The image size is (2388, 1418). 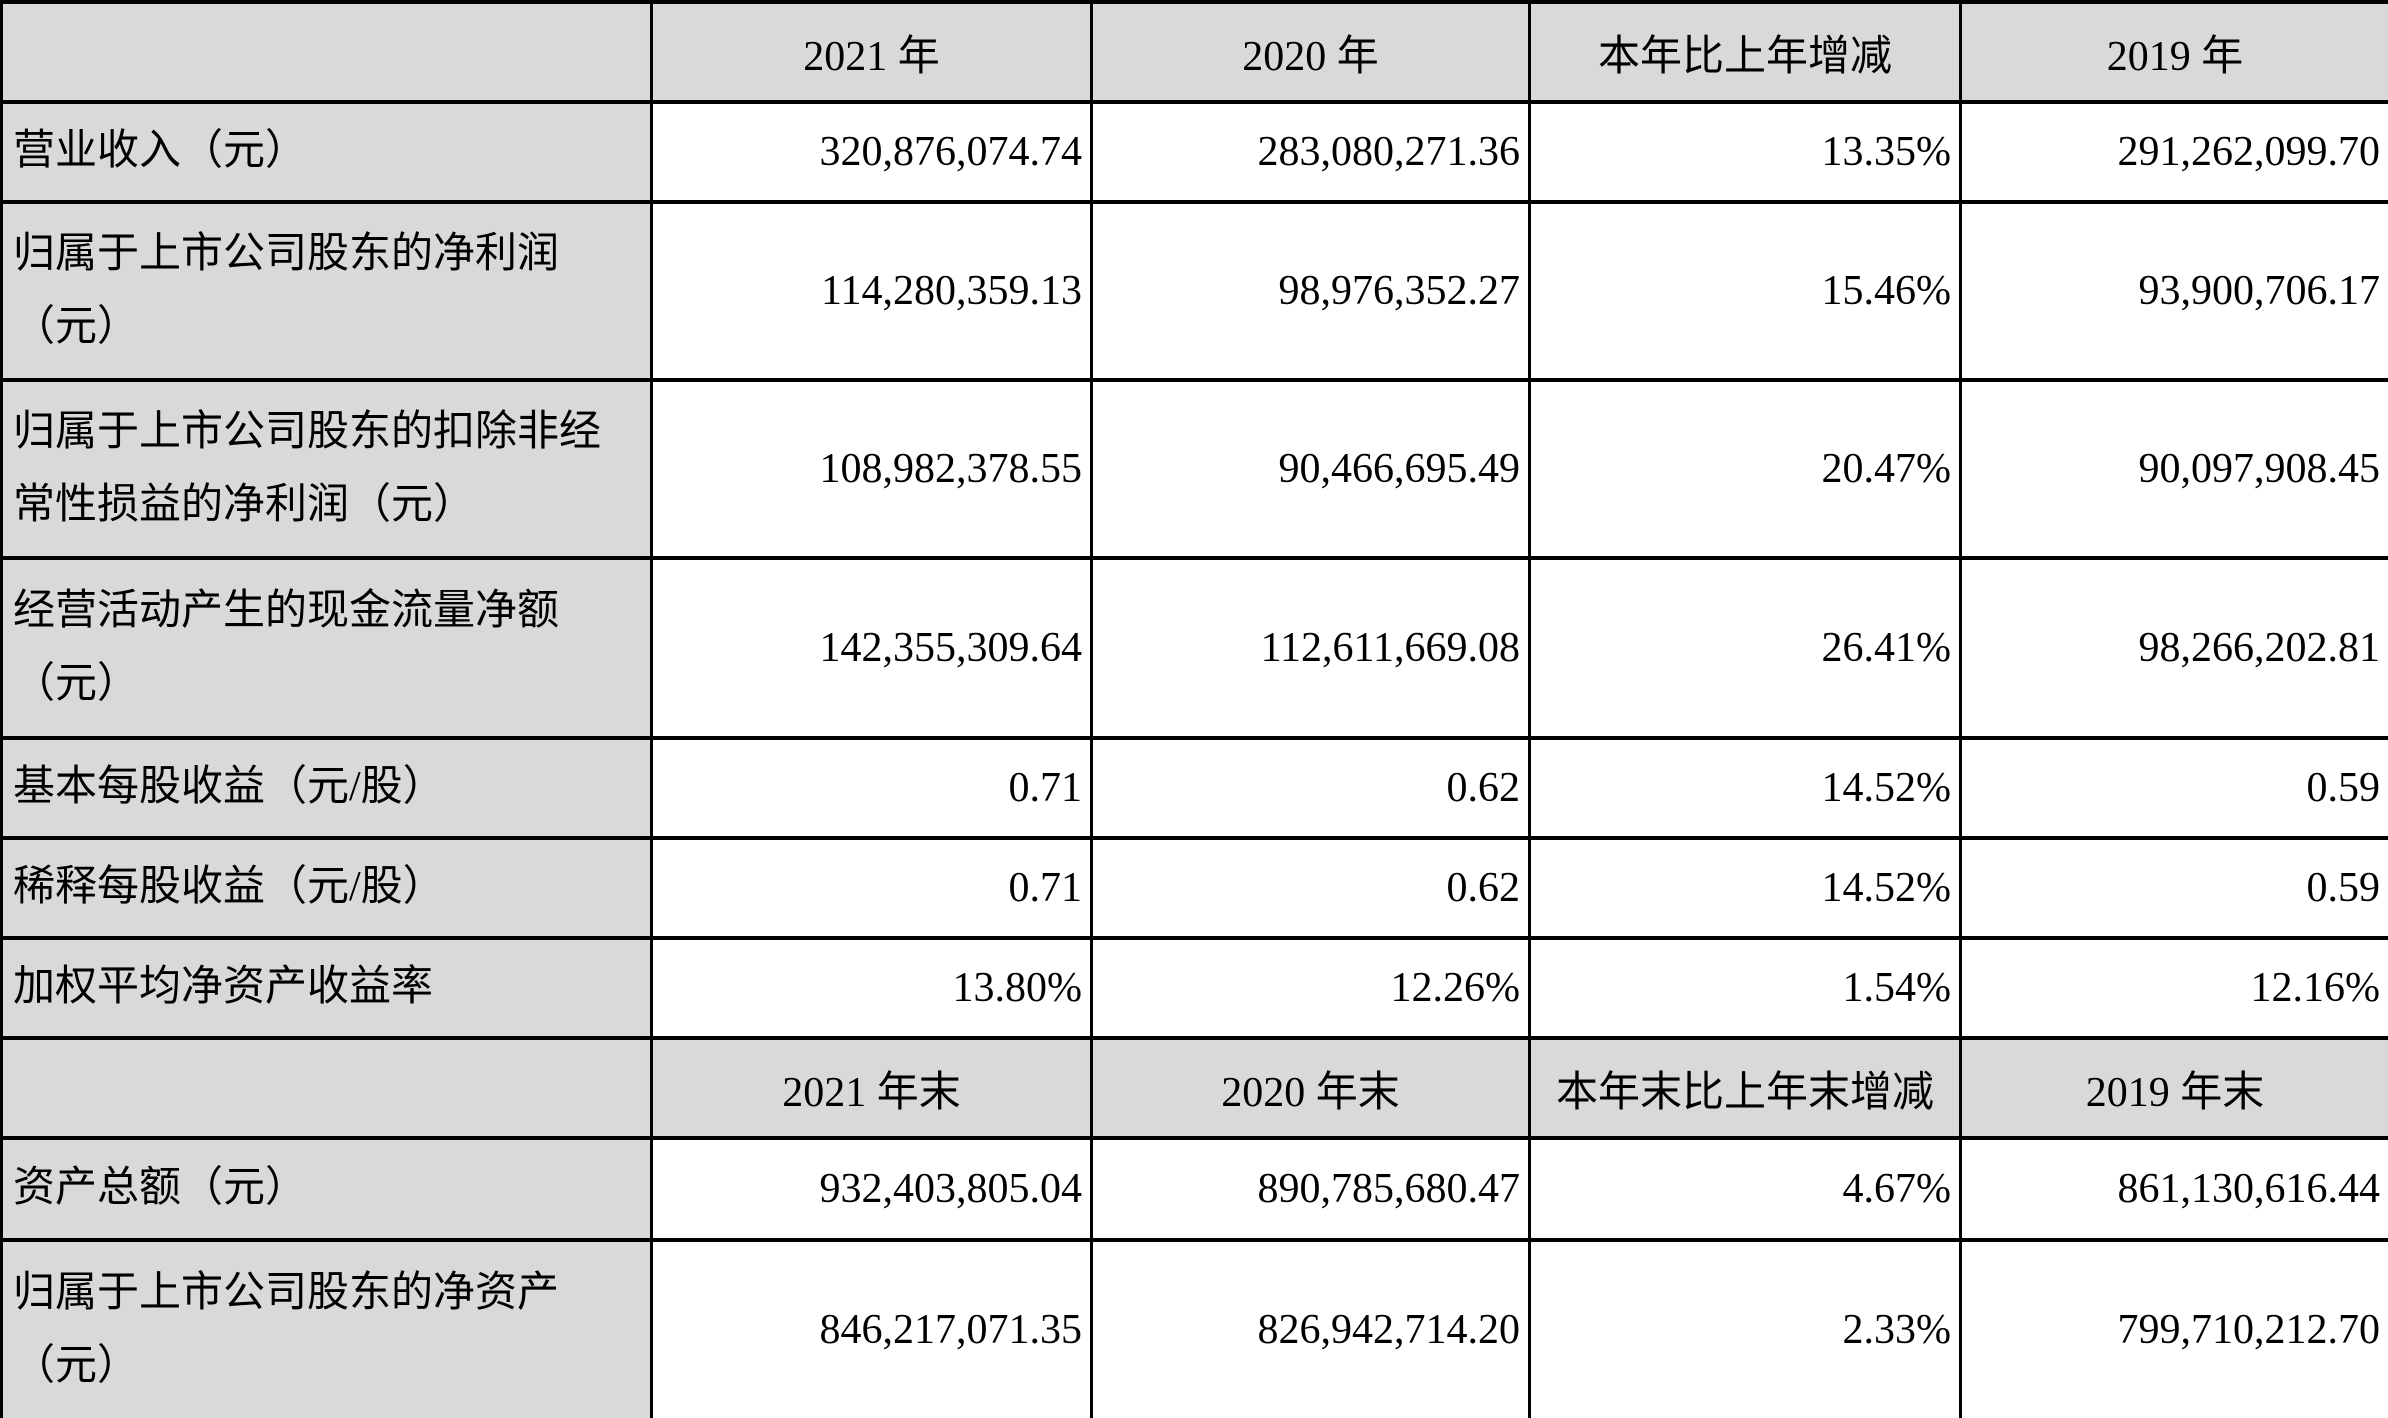 What do you see at coordinates (871, 1328) in the screenshot?
I see `cell-value: 846,217,071.35` at bounding box center [871, 1328].